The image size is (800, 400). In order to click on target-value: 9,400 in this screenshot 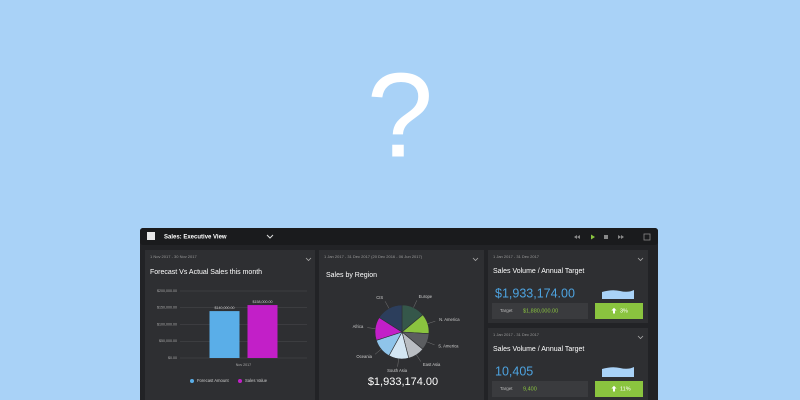, I will do `click(530, 389)`.